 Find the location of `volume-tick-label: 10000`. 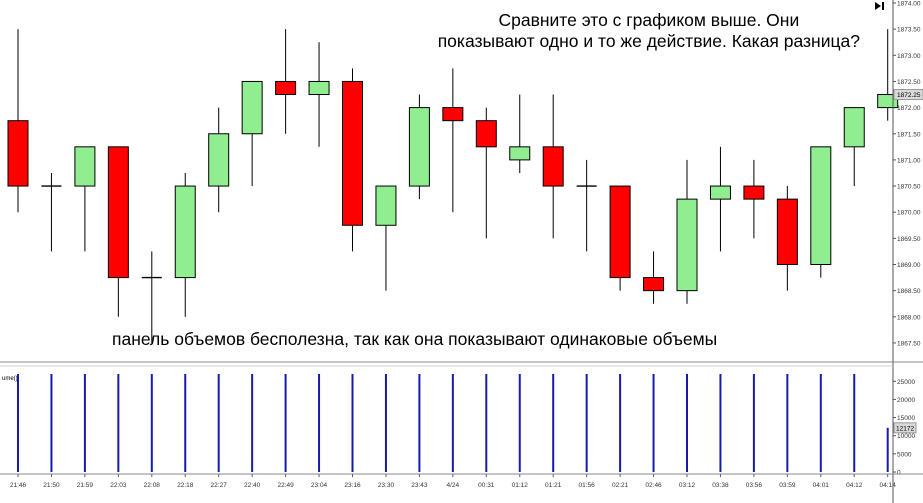

volume-tick-label: 10000 is located at coordinates (906, 436).